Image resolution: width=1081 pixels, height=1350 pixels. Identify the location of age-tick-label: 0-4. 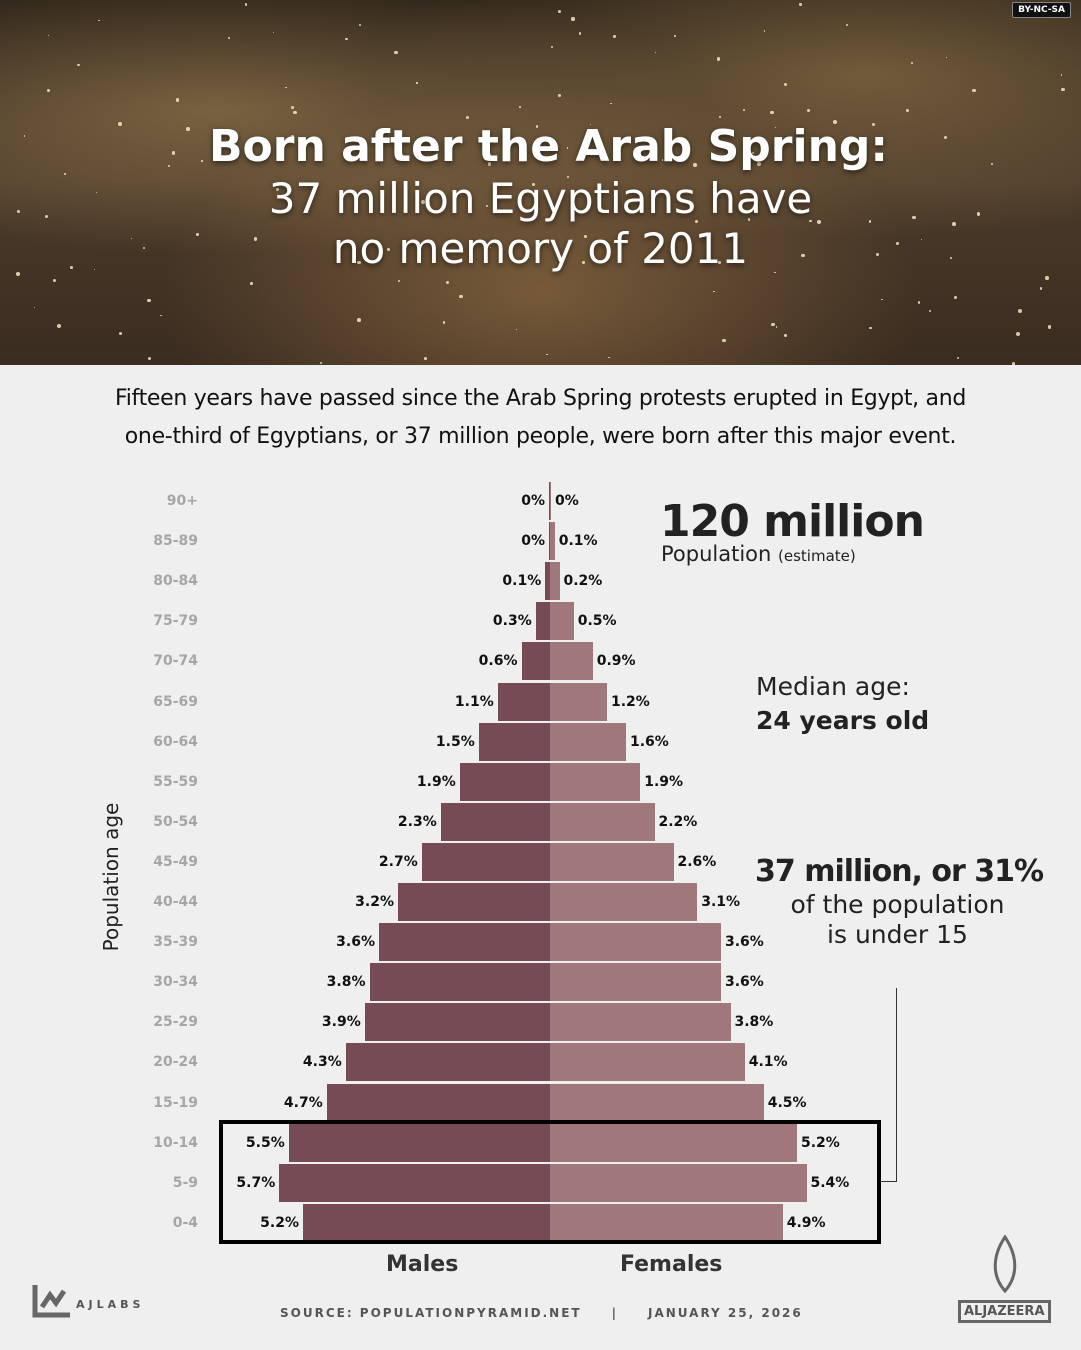
(99, 1223).